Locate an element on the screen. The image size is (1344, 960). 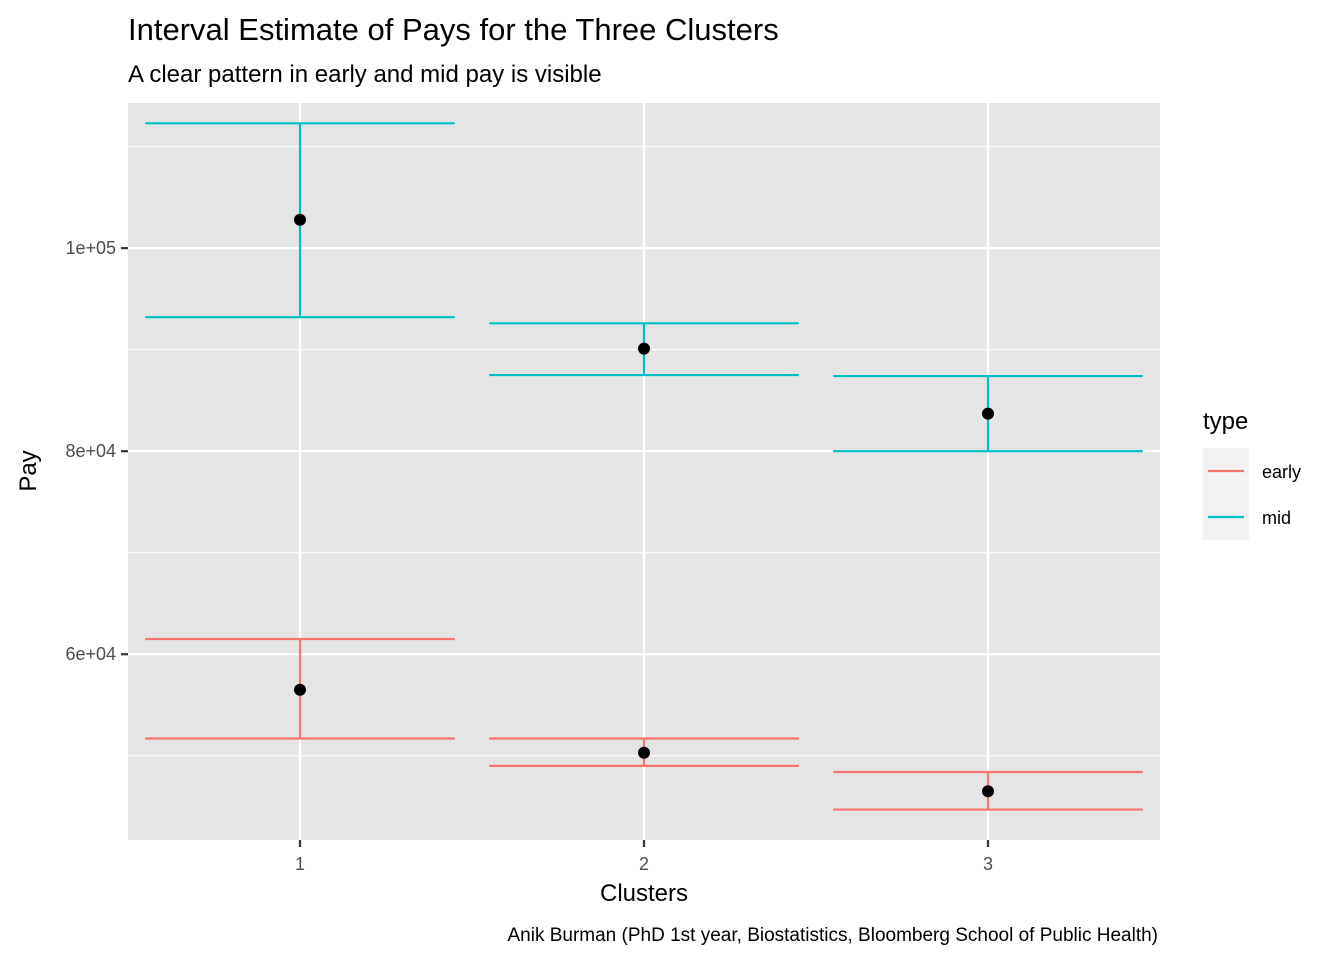
legend: type early mid is located at coordinates (1252, 474).